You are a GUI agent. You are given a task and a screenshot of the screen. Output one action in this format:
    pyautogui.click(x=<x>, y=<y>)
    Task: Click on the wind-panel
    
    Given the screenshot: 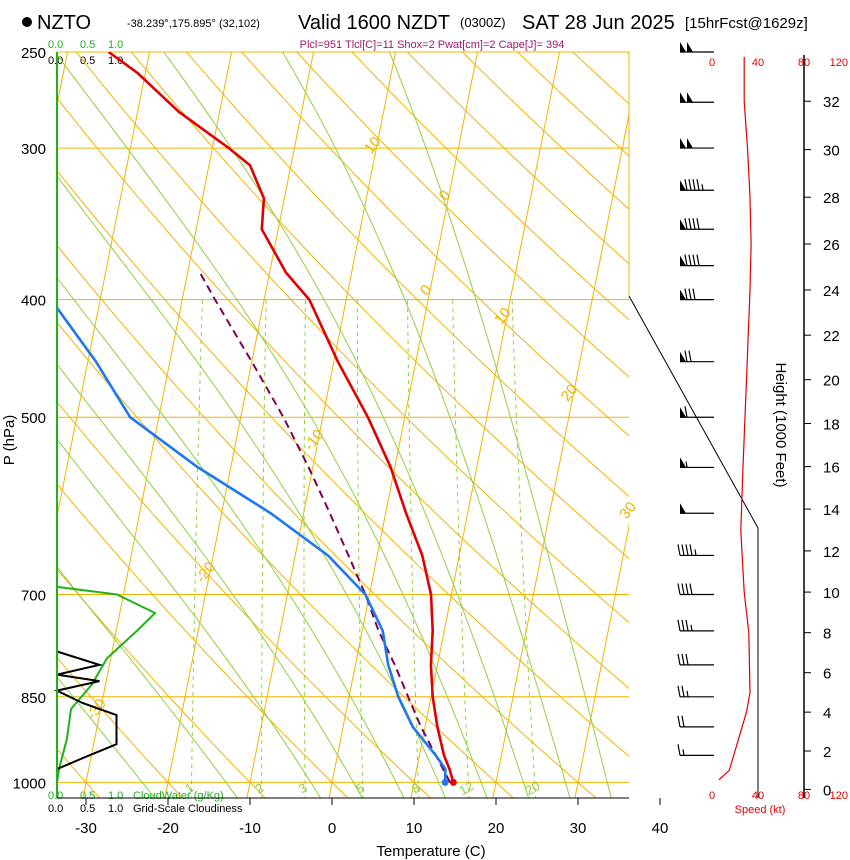 What is the action you would take?
    pyautogui.click(x=693, y=420)
    